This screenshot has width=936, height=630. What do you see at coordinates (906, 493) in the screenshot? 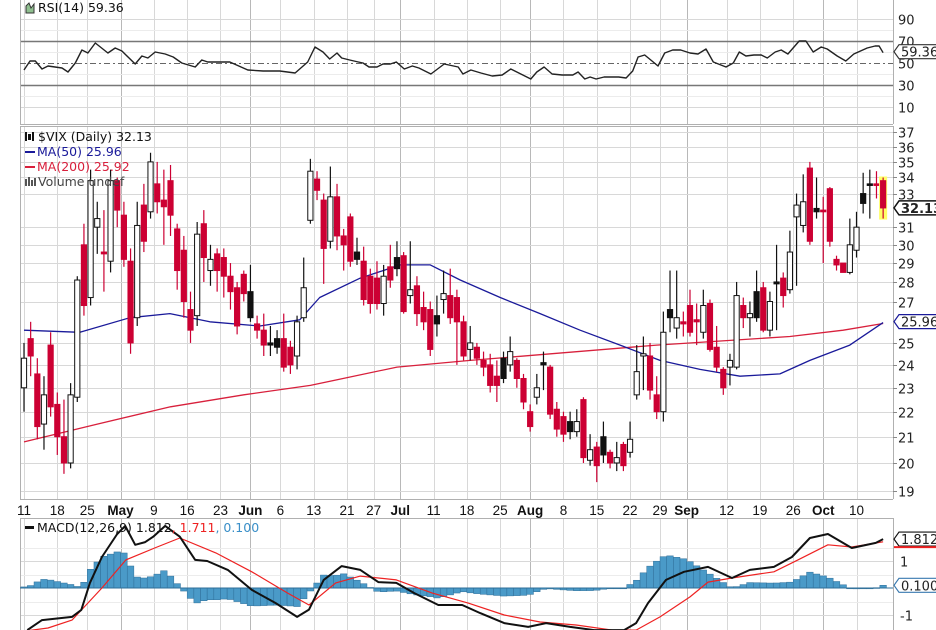
I see `price-tick-label: 19` at bounding box center [906, 493].